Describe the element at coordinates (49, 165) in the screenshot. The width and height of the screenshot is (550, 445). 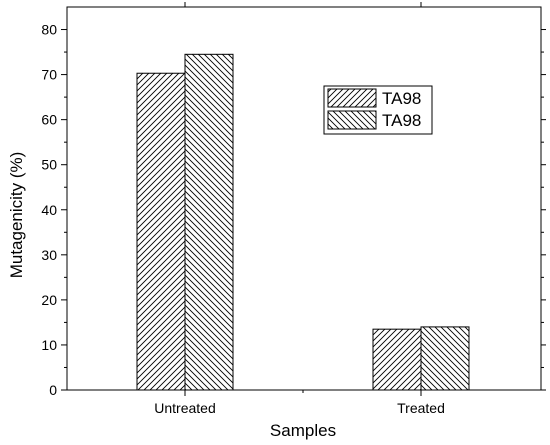
I see `y-tick-label: 50` at that location.